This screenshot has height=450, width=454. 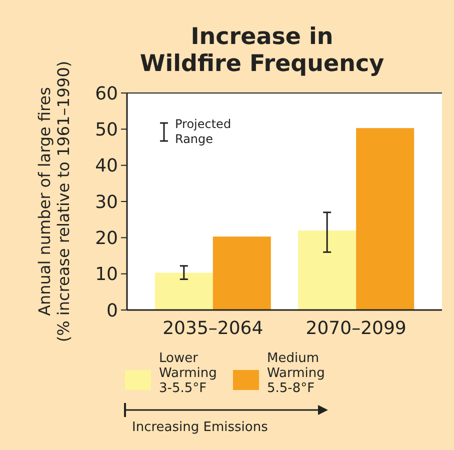 I want to click on y-tick-label: 60, so click(x=106, y=93).